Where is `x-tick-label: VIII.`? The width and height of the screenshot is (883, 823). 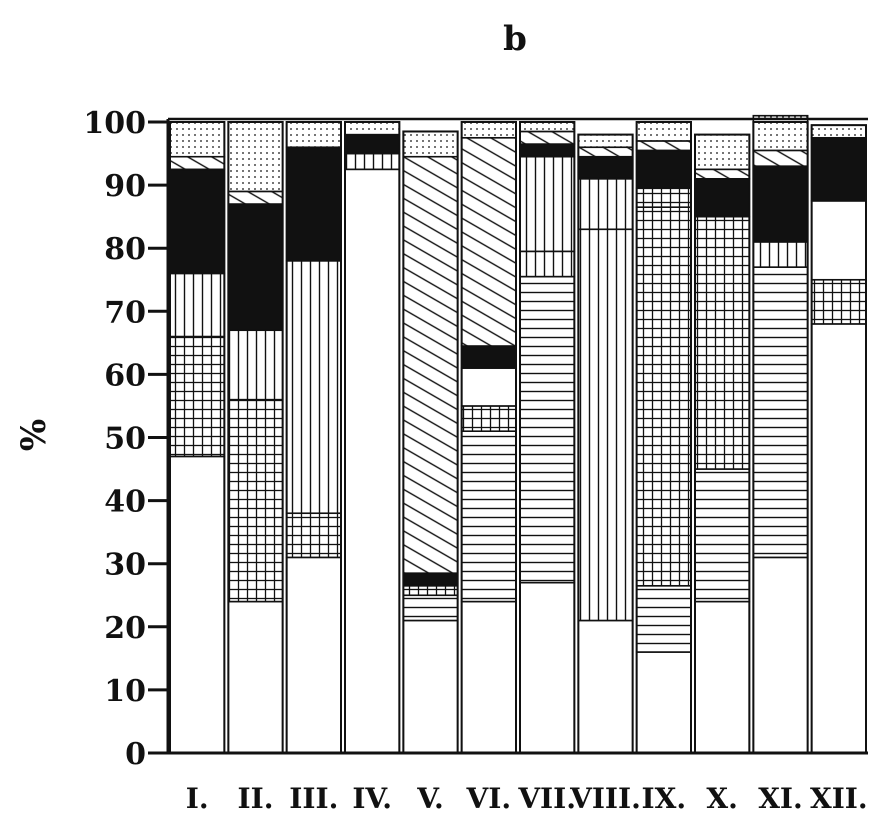 x-tick-label: VIII. is located at coordinates (605, 798).